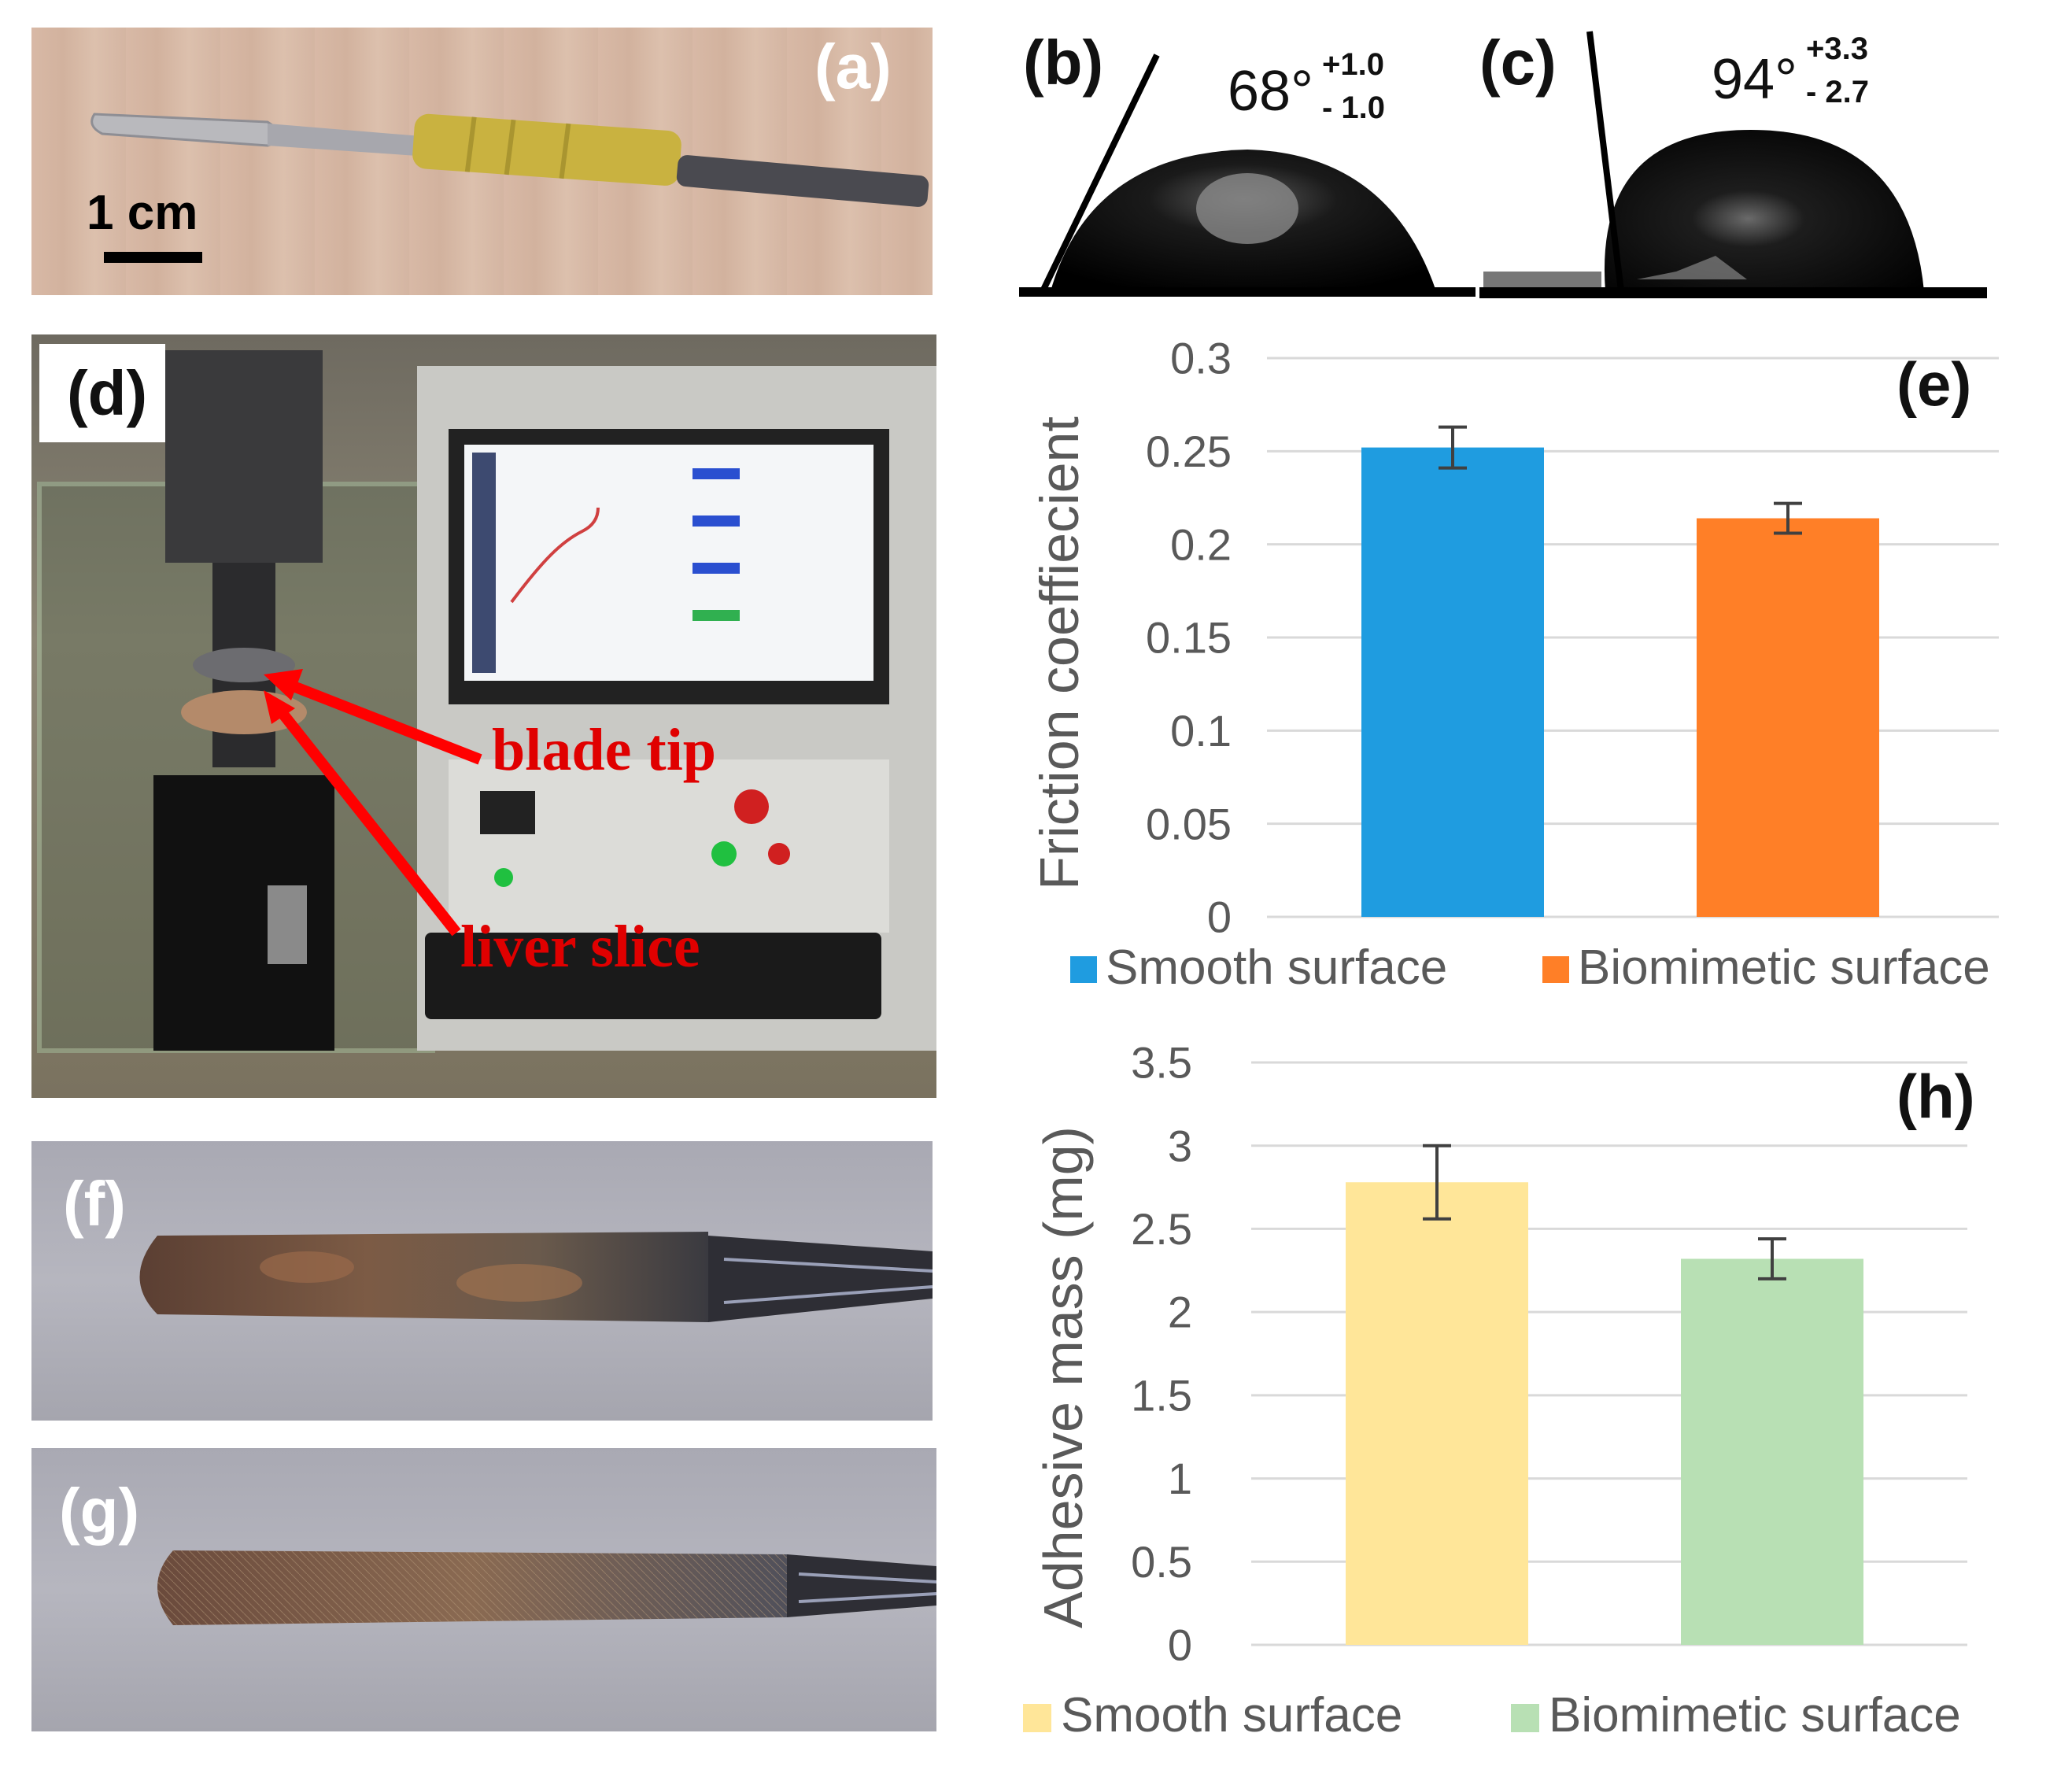 The width and height of the screenshot is (2072, 1770). What do you see at coordinates (1180, 1312) in the screenshot?
I see `chart-h-ytick-label: 2` at bounding box center [1180, 1312].